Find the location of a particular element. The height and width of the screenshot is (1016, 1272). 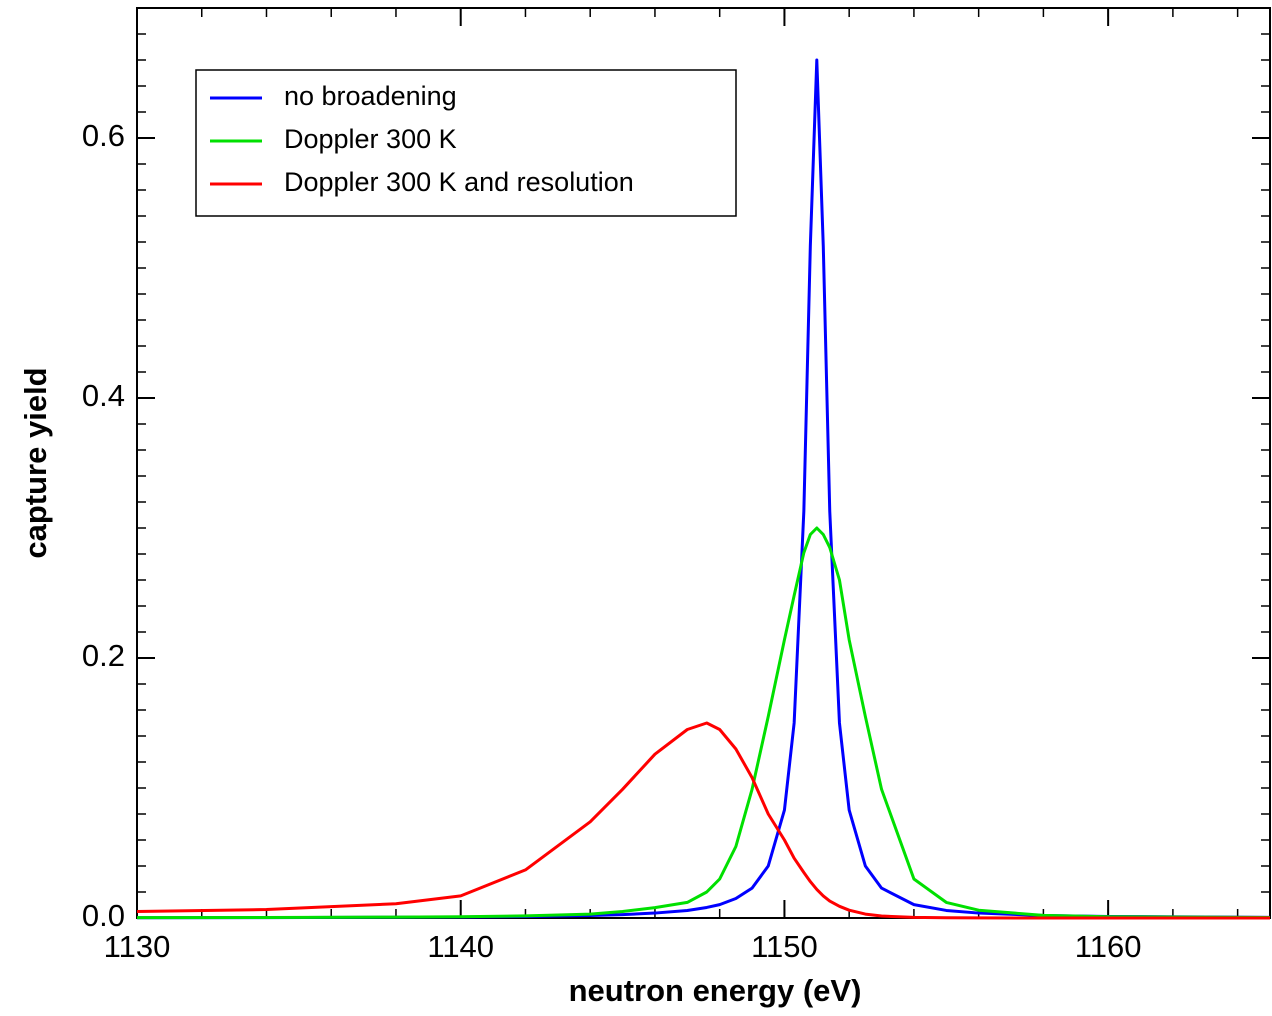

y-tick-label: 0.6 is located at coordinates (103, 135).